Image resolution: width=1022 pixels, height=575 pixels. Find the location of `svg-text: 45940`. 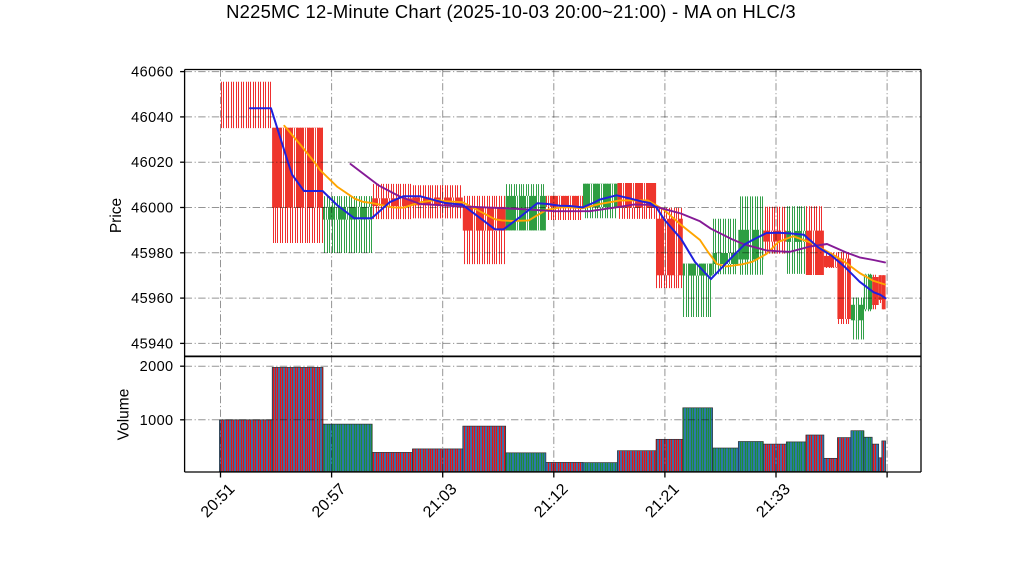

svg-text: 45940 is located at coordinates (152, 344).